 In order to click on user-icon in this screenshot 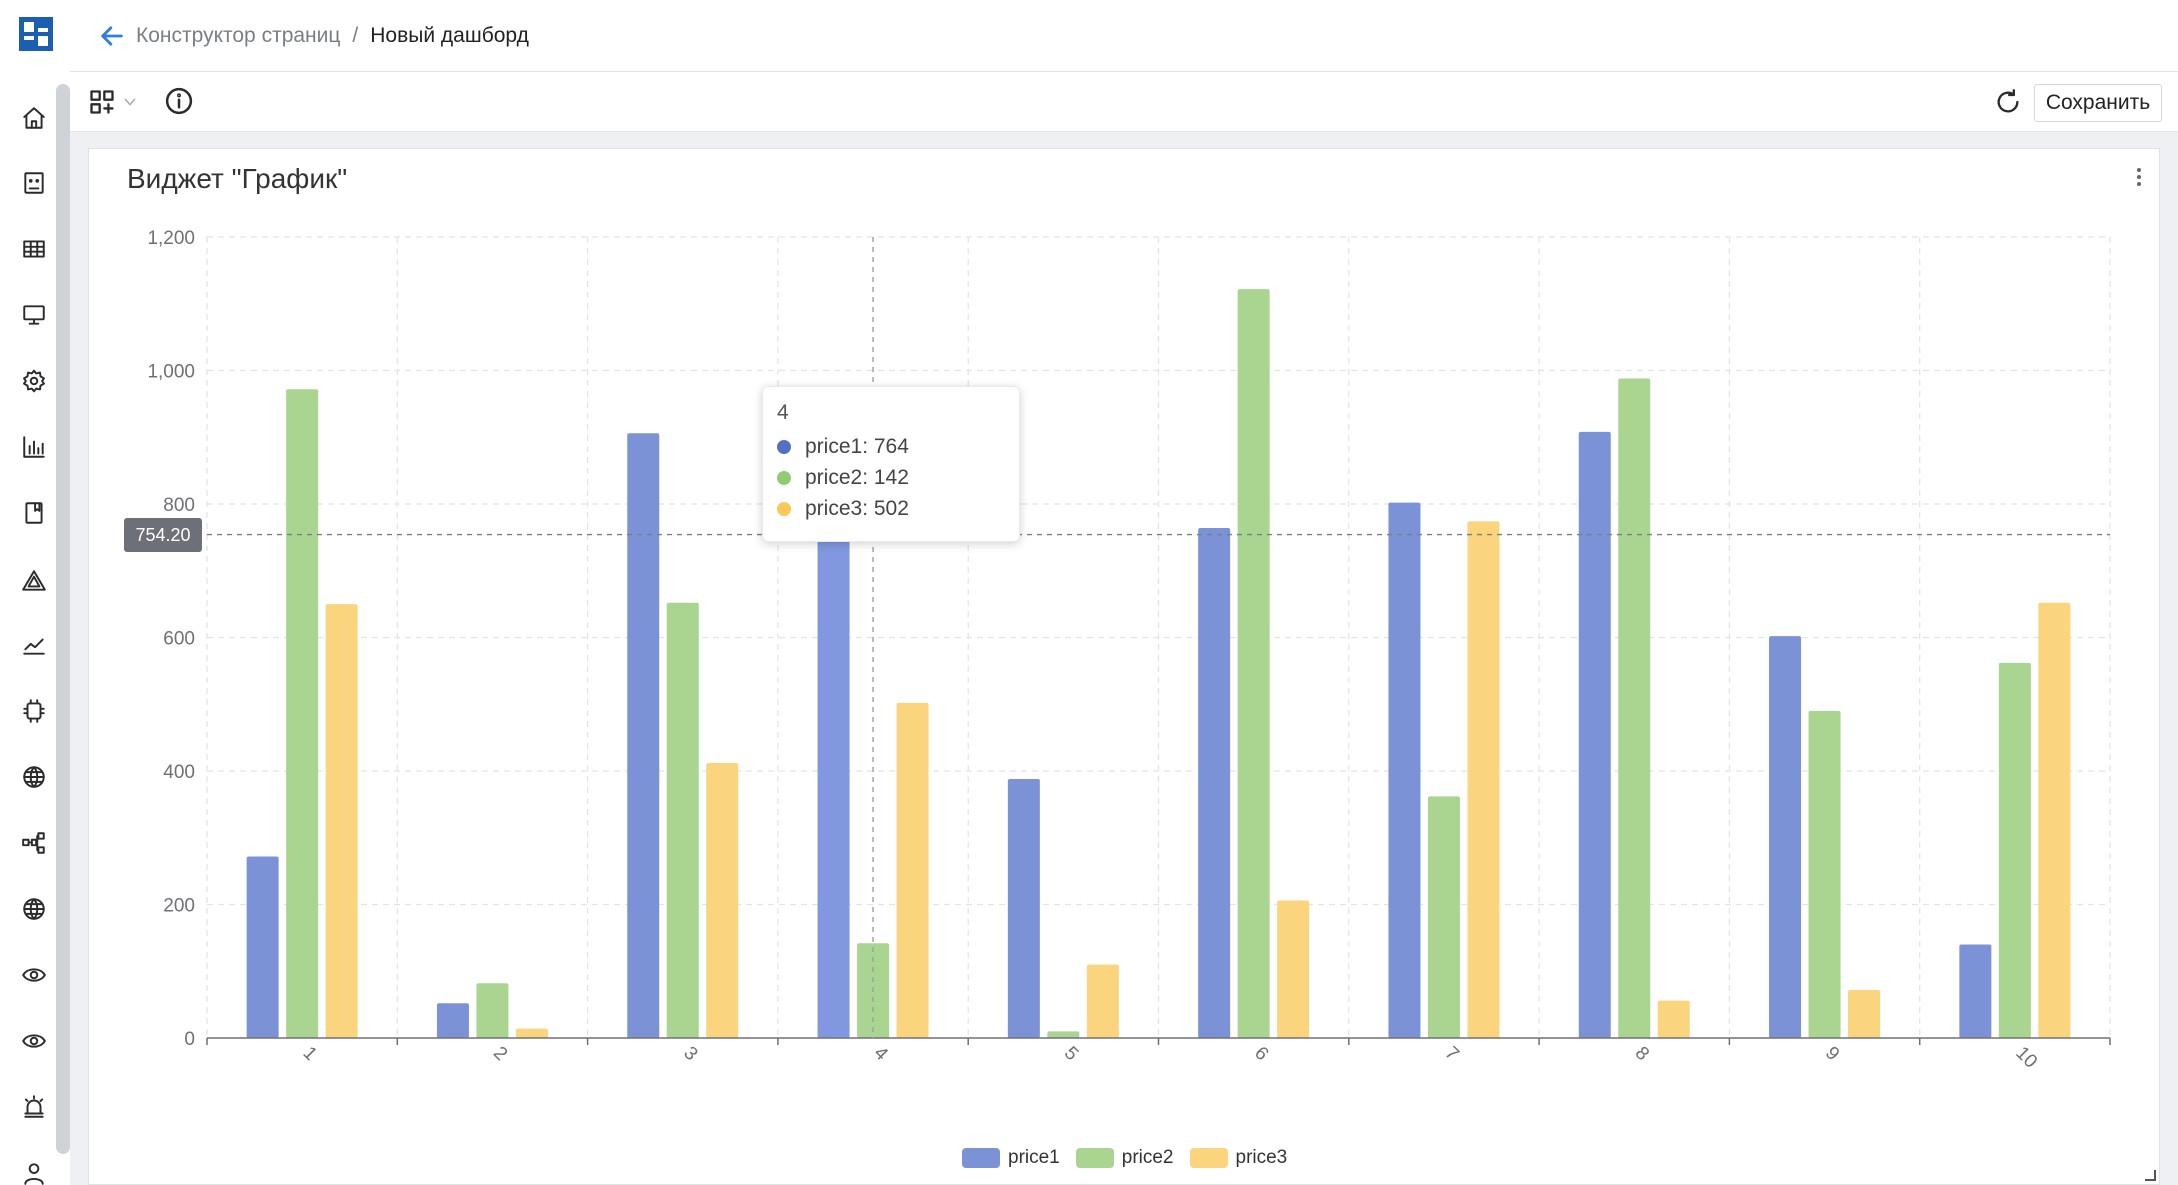, I will do `click(34, 1171)`.